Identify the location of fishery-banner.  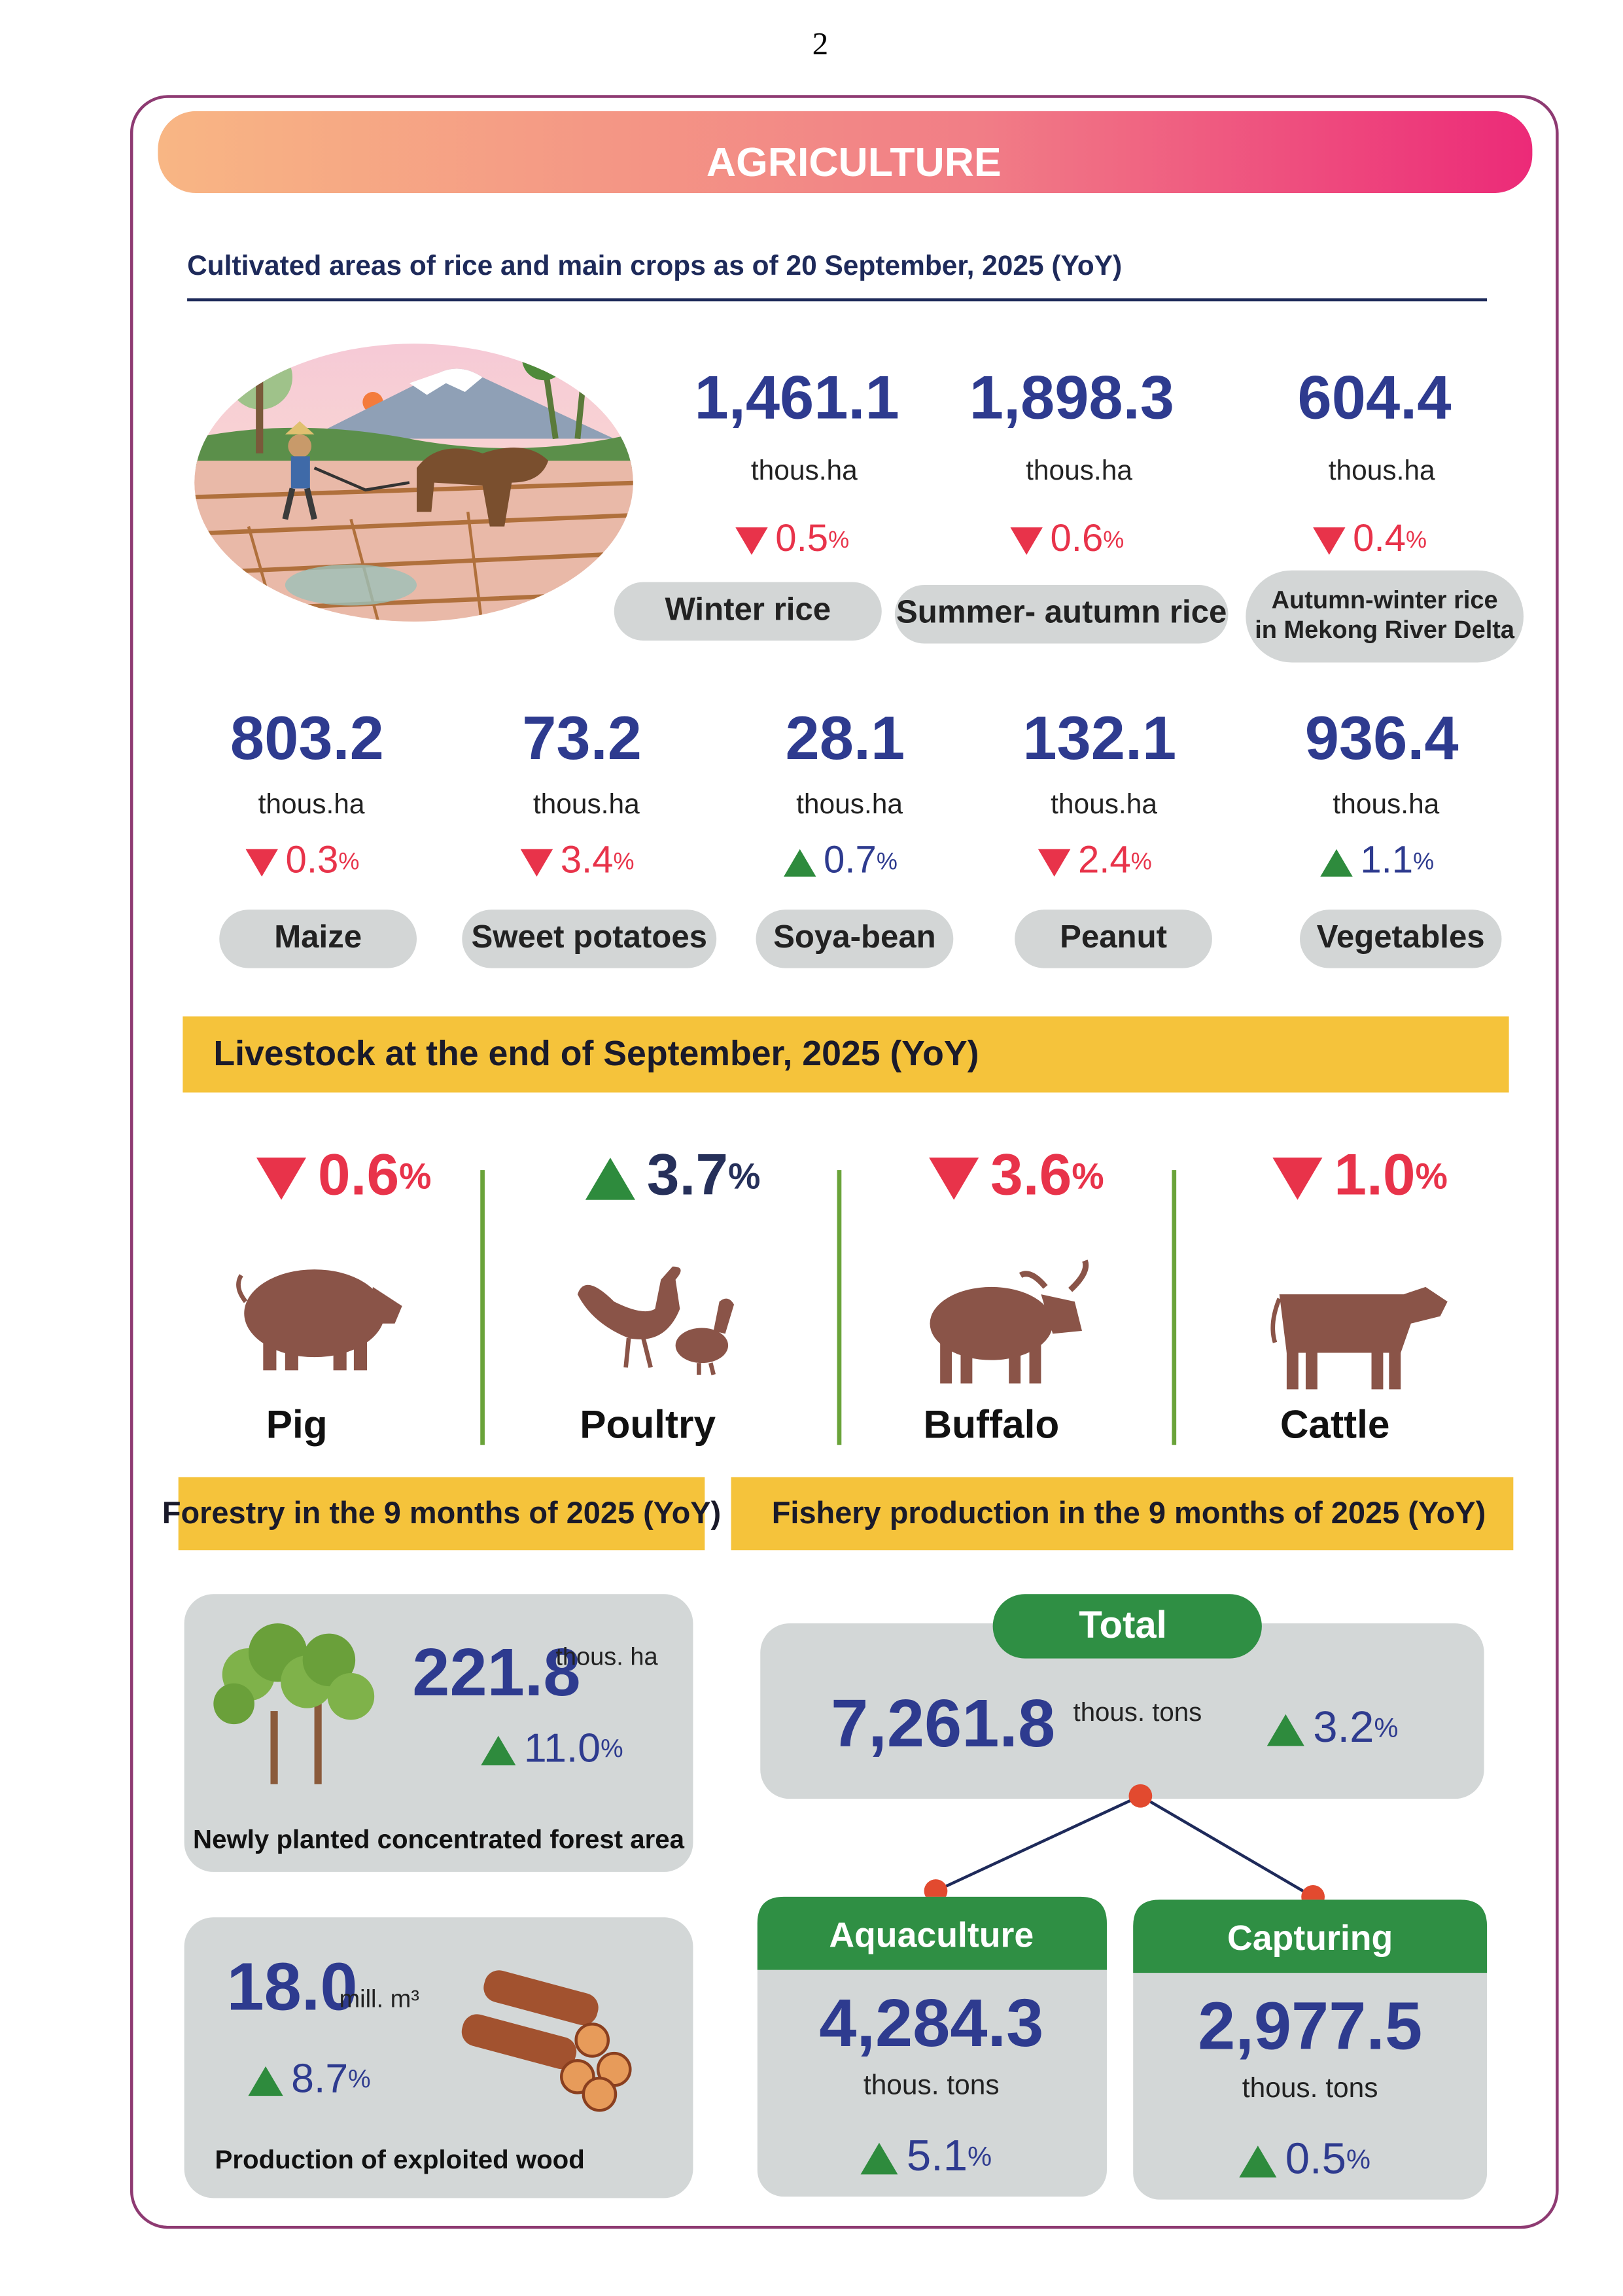
(1122, 1514).